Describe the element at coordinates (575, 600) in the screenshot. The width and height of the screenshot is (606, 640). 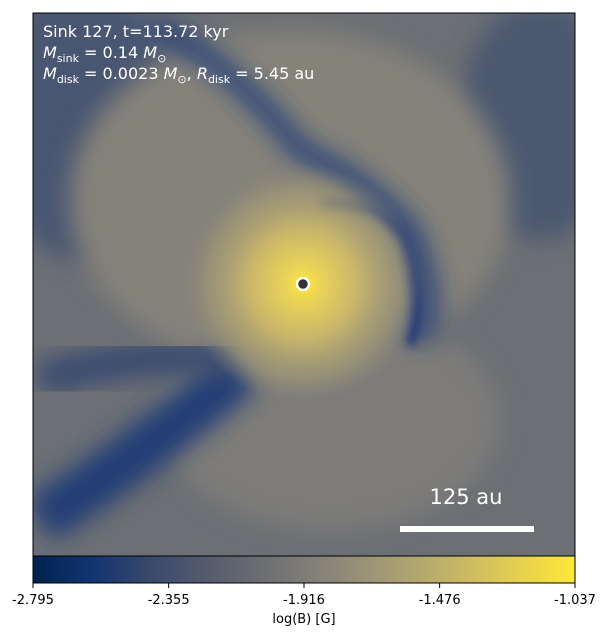
I see `colorbar-tick-label: -1.037` at that location.